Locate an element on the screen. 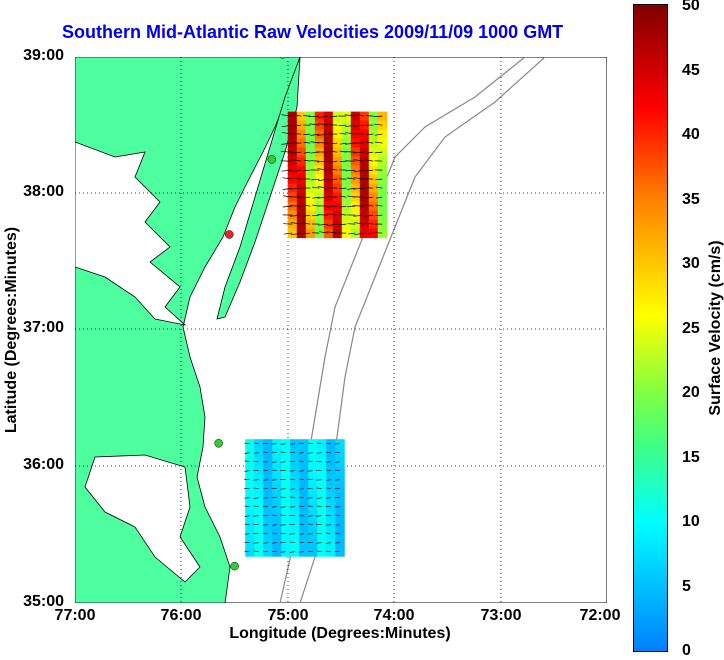  colorbar-tick: 15 is located at coordinates (691, 458).